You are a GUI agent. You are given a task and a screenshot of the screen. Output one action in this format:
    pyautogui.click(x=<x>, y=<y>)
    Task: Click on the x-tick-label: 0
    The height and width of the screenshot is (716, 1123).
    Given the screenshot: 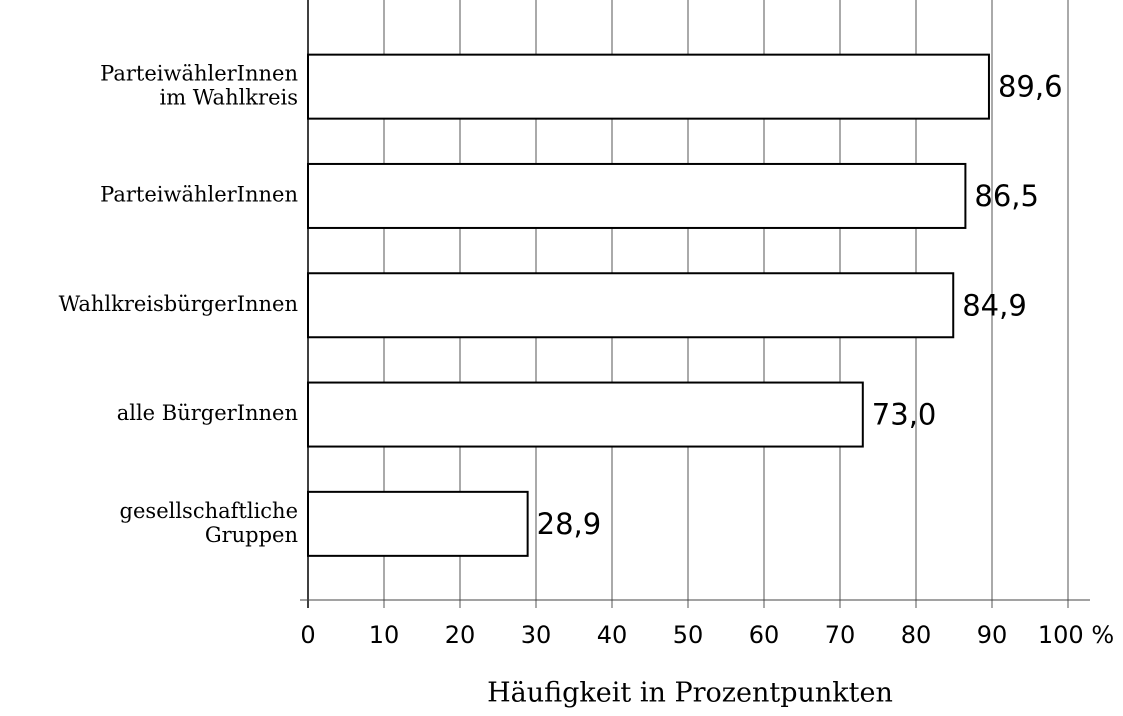 What is the action you would take?
    pyautogui.click(x=307, y=635)
    